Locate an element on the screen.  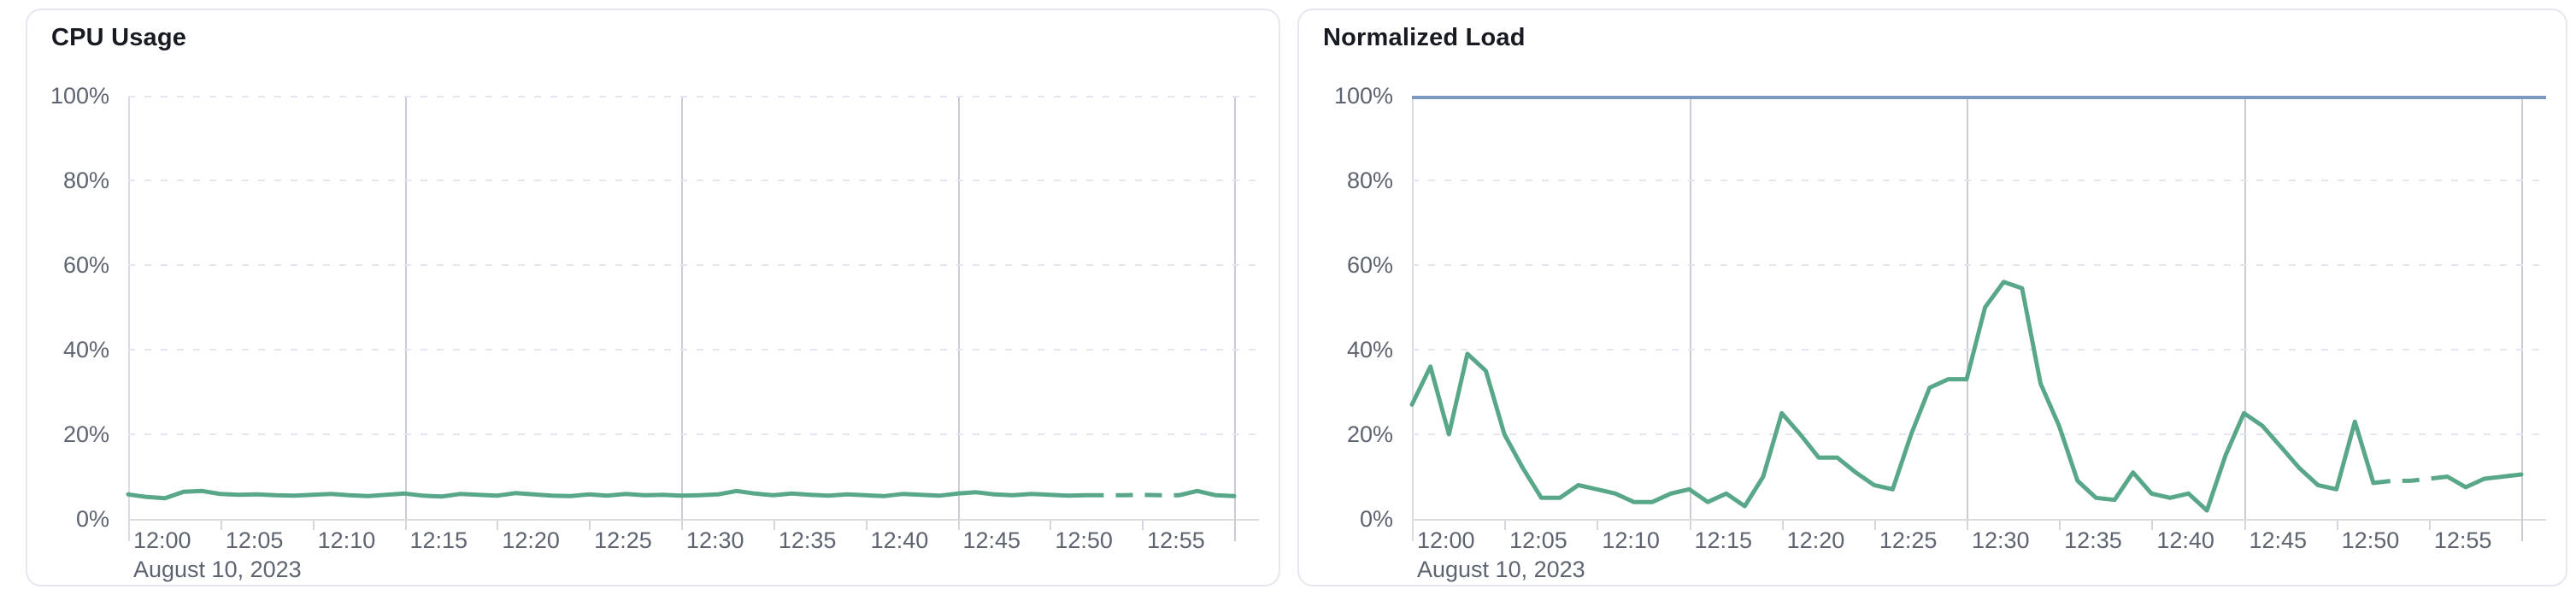
series-line-normalized-load-dashed is located at coordinates (2410, 480).